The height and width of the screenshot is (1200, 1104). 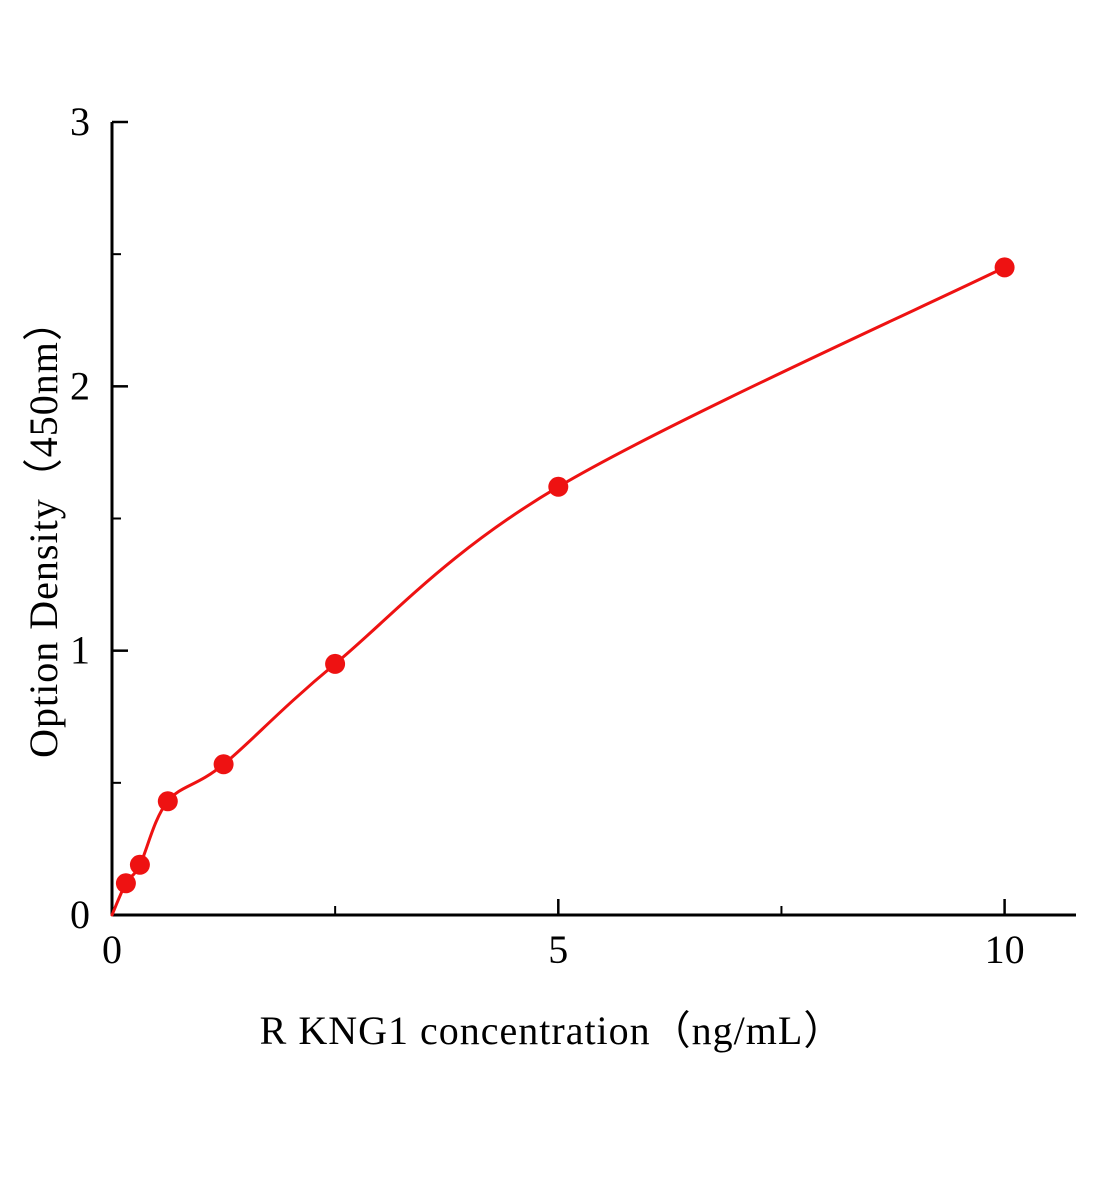 I want to click on x-axis-label: R KNG1 concentration（ng/mL）, so click(x=552, y=1030).